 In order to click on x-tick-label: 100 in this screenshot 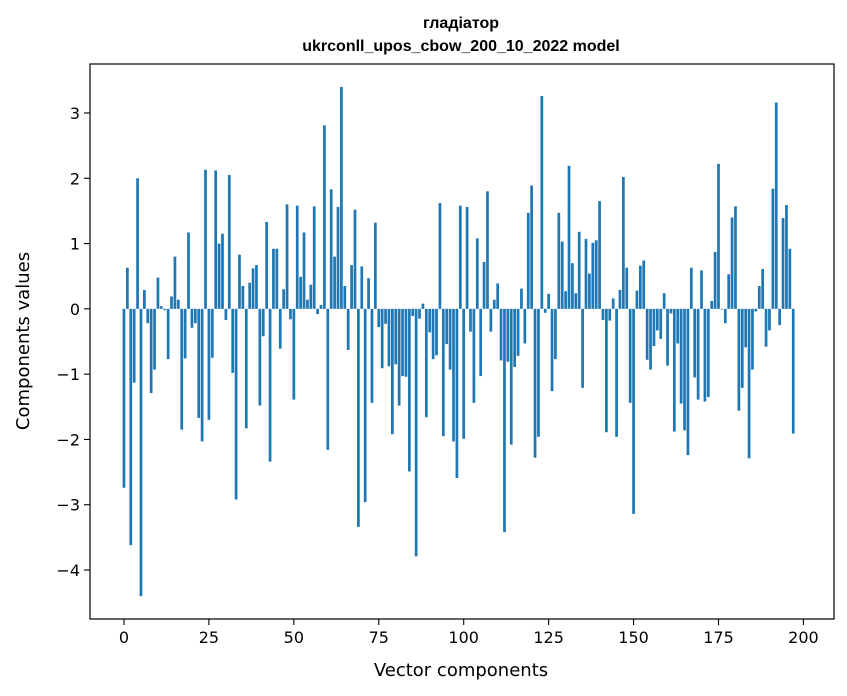, I will do `click(463, 637)`.